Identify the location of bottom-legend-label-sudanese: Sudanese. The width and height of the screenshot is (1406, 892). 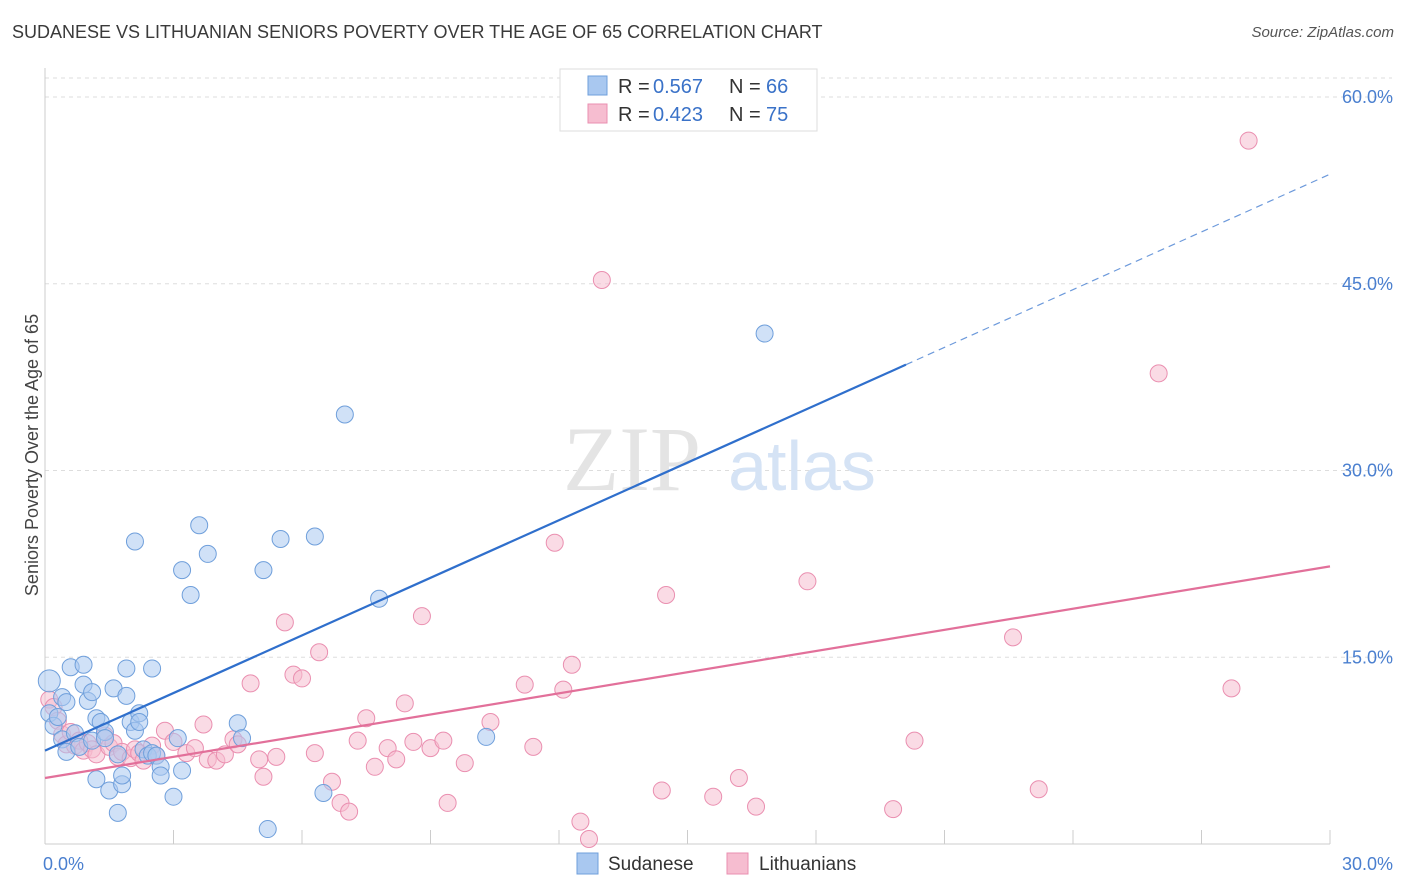
(651, 864).